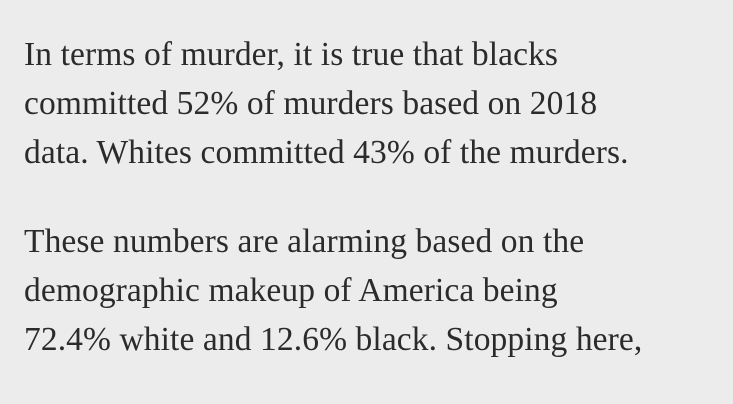 The width and height of the screenshot is (733, 404). Describe the element at coordinates (291, 290) in the screenshot. I see `text-line: demographic makeup of America being` at that location.